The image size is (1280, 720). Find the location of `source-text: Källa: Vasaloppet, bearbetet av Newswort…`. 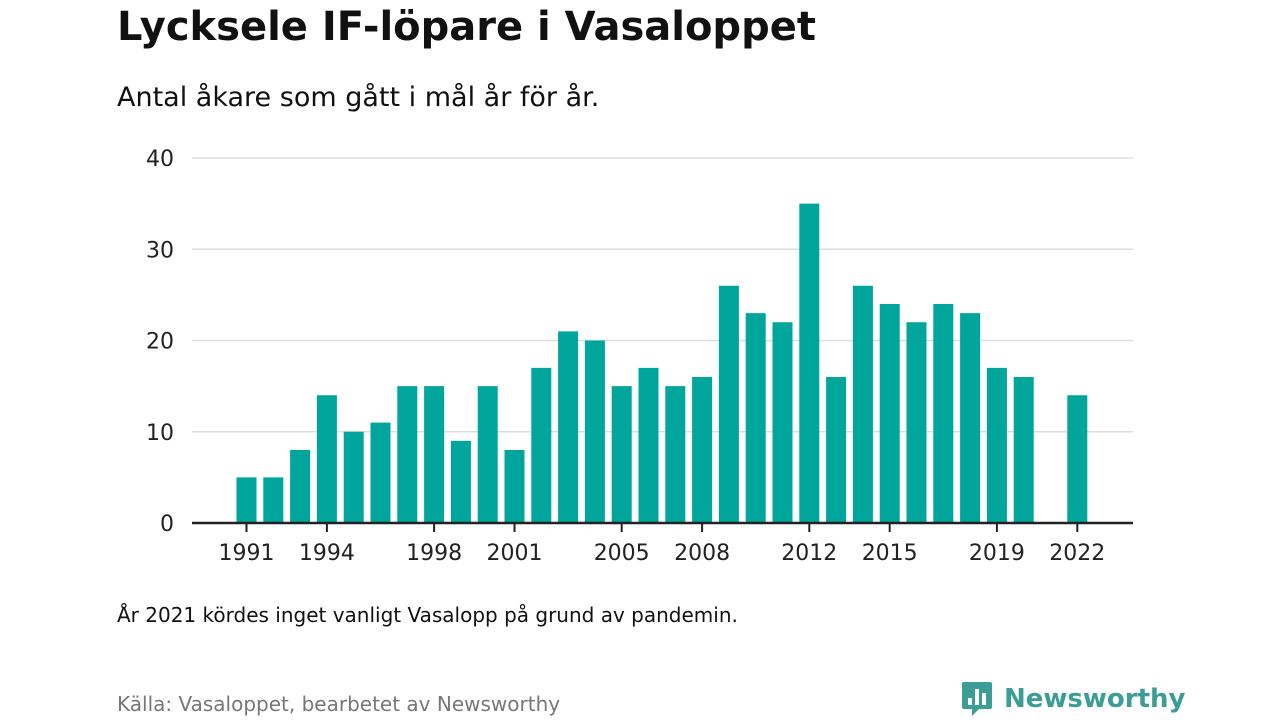

source-text: Källa: Vasaloppet, bearbetet av Newswort… is located at coordinates (339, 704).